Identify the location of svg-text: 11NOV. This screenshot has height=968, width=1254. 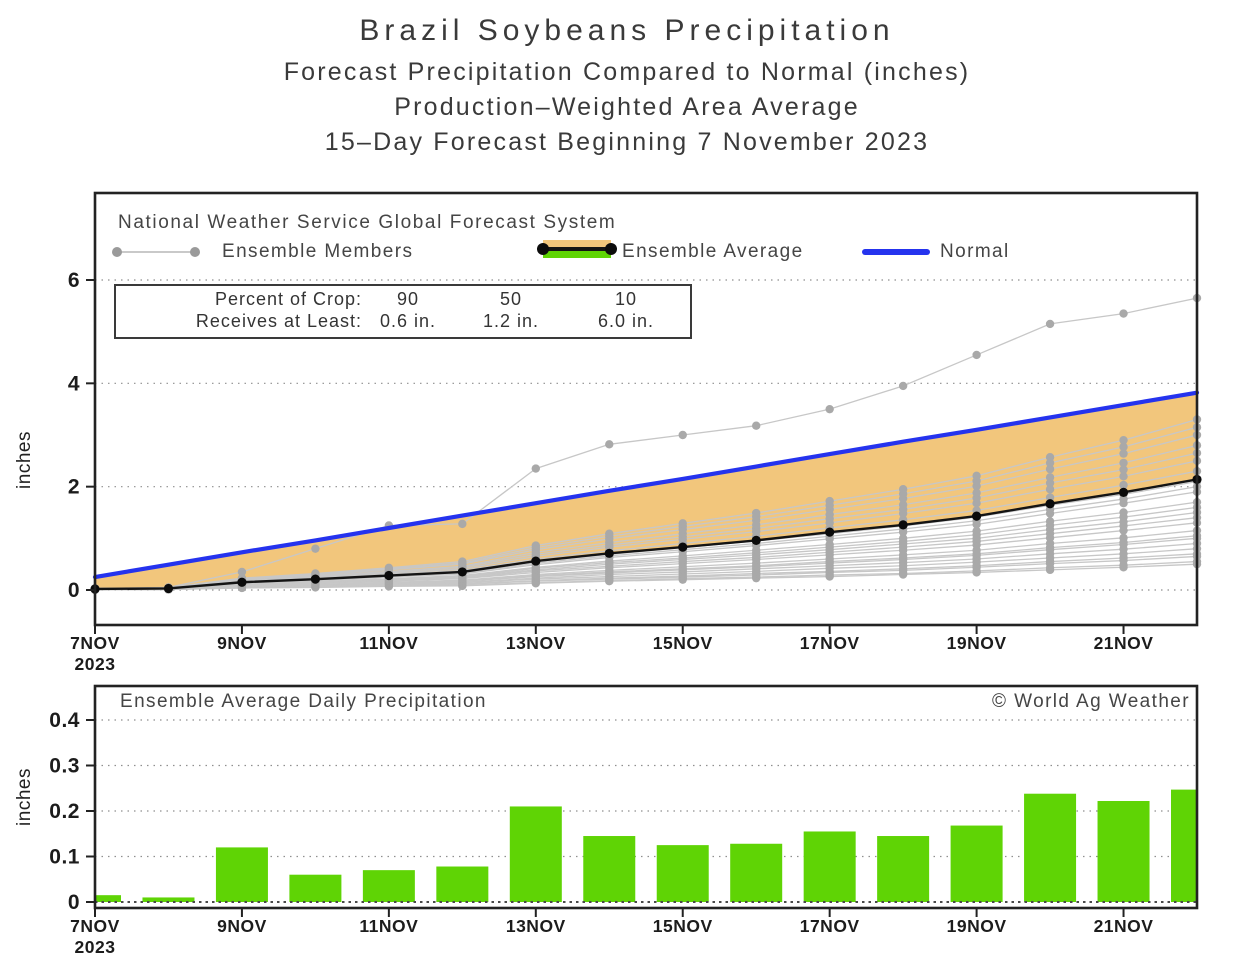
(388, 926).